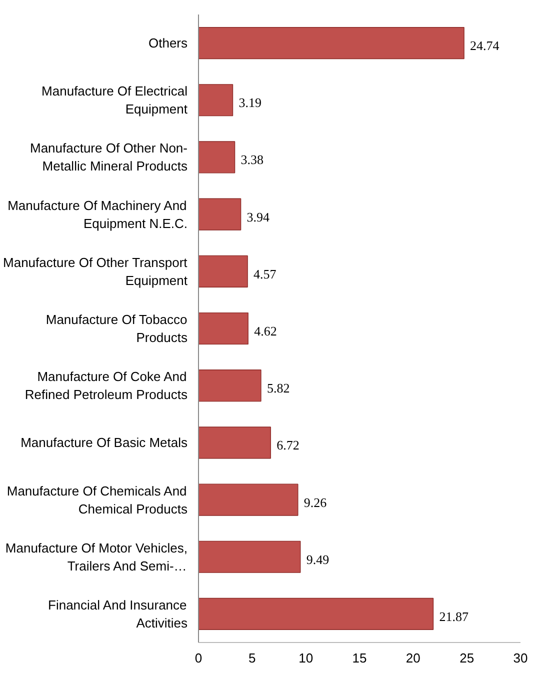 This screenshot has width=555, height=676. What do you see at coordinates (413, 658) in the screenshot?
I see `x-tick-label: 20` at bounding box center [413, 658].